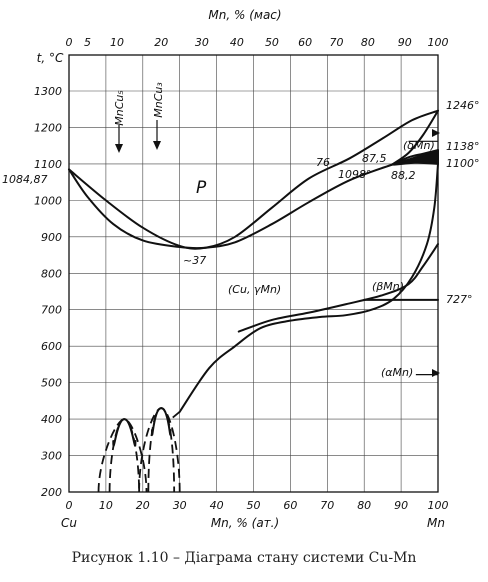  What do you see at coordinates (237, 42) in the screenshot?
I see `top-tick-label: 40` at bounding box center [237, 42].